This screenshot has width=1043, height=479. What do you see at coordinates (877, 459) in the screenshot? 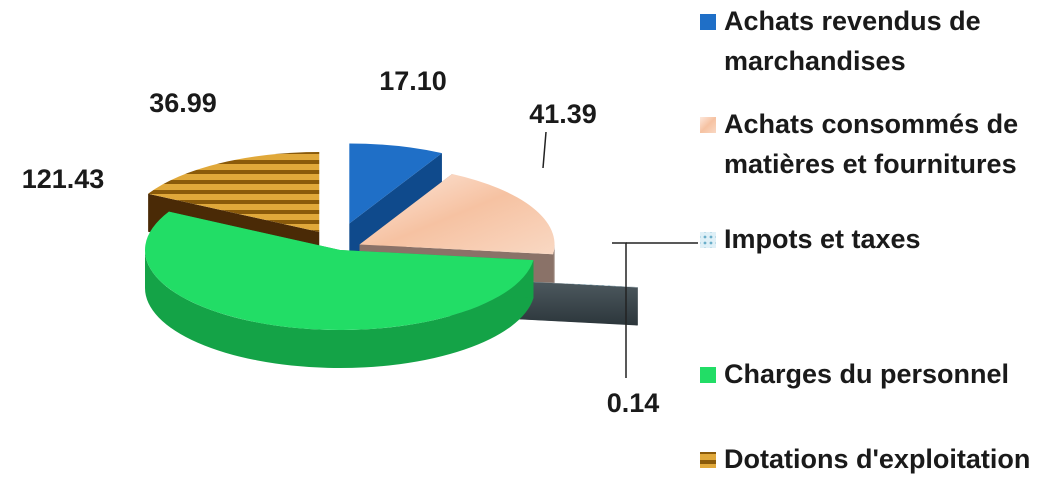
I see `legend-label: Dotations d'exploitation` at bounding box center [877, 459].